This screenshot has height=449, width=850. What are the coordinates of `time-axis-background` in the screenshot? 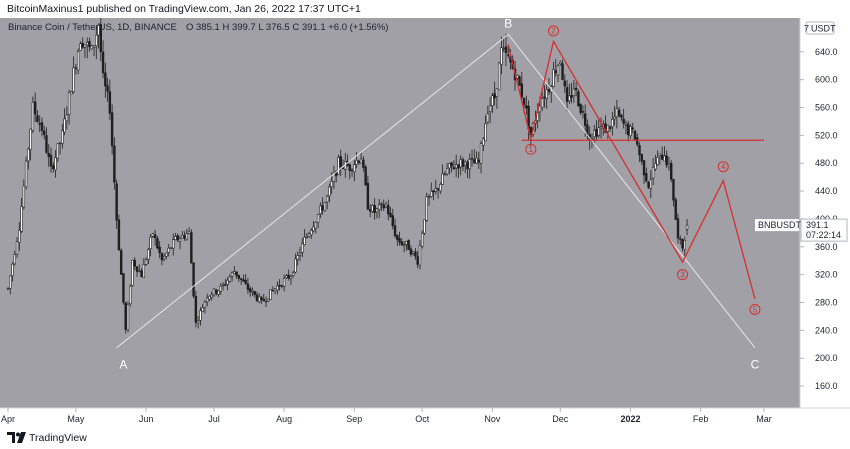 It's located at (425, 418).